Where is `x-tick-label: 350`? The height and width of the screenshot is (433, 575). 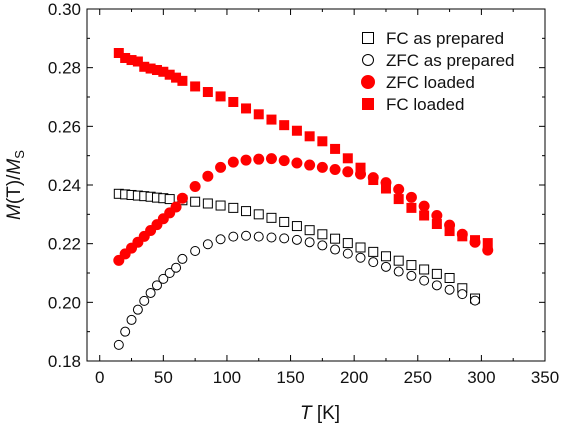
x-tick-label: 350 is located at coordinates (545, 377).